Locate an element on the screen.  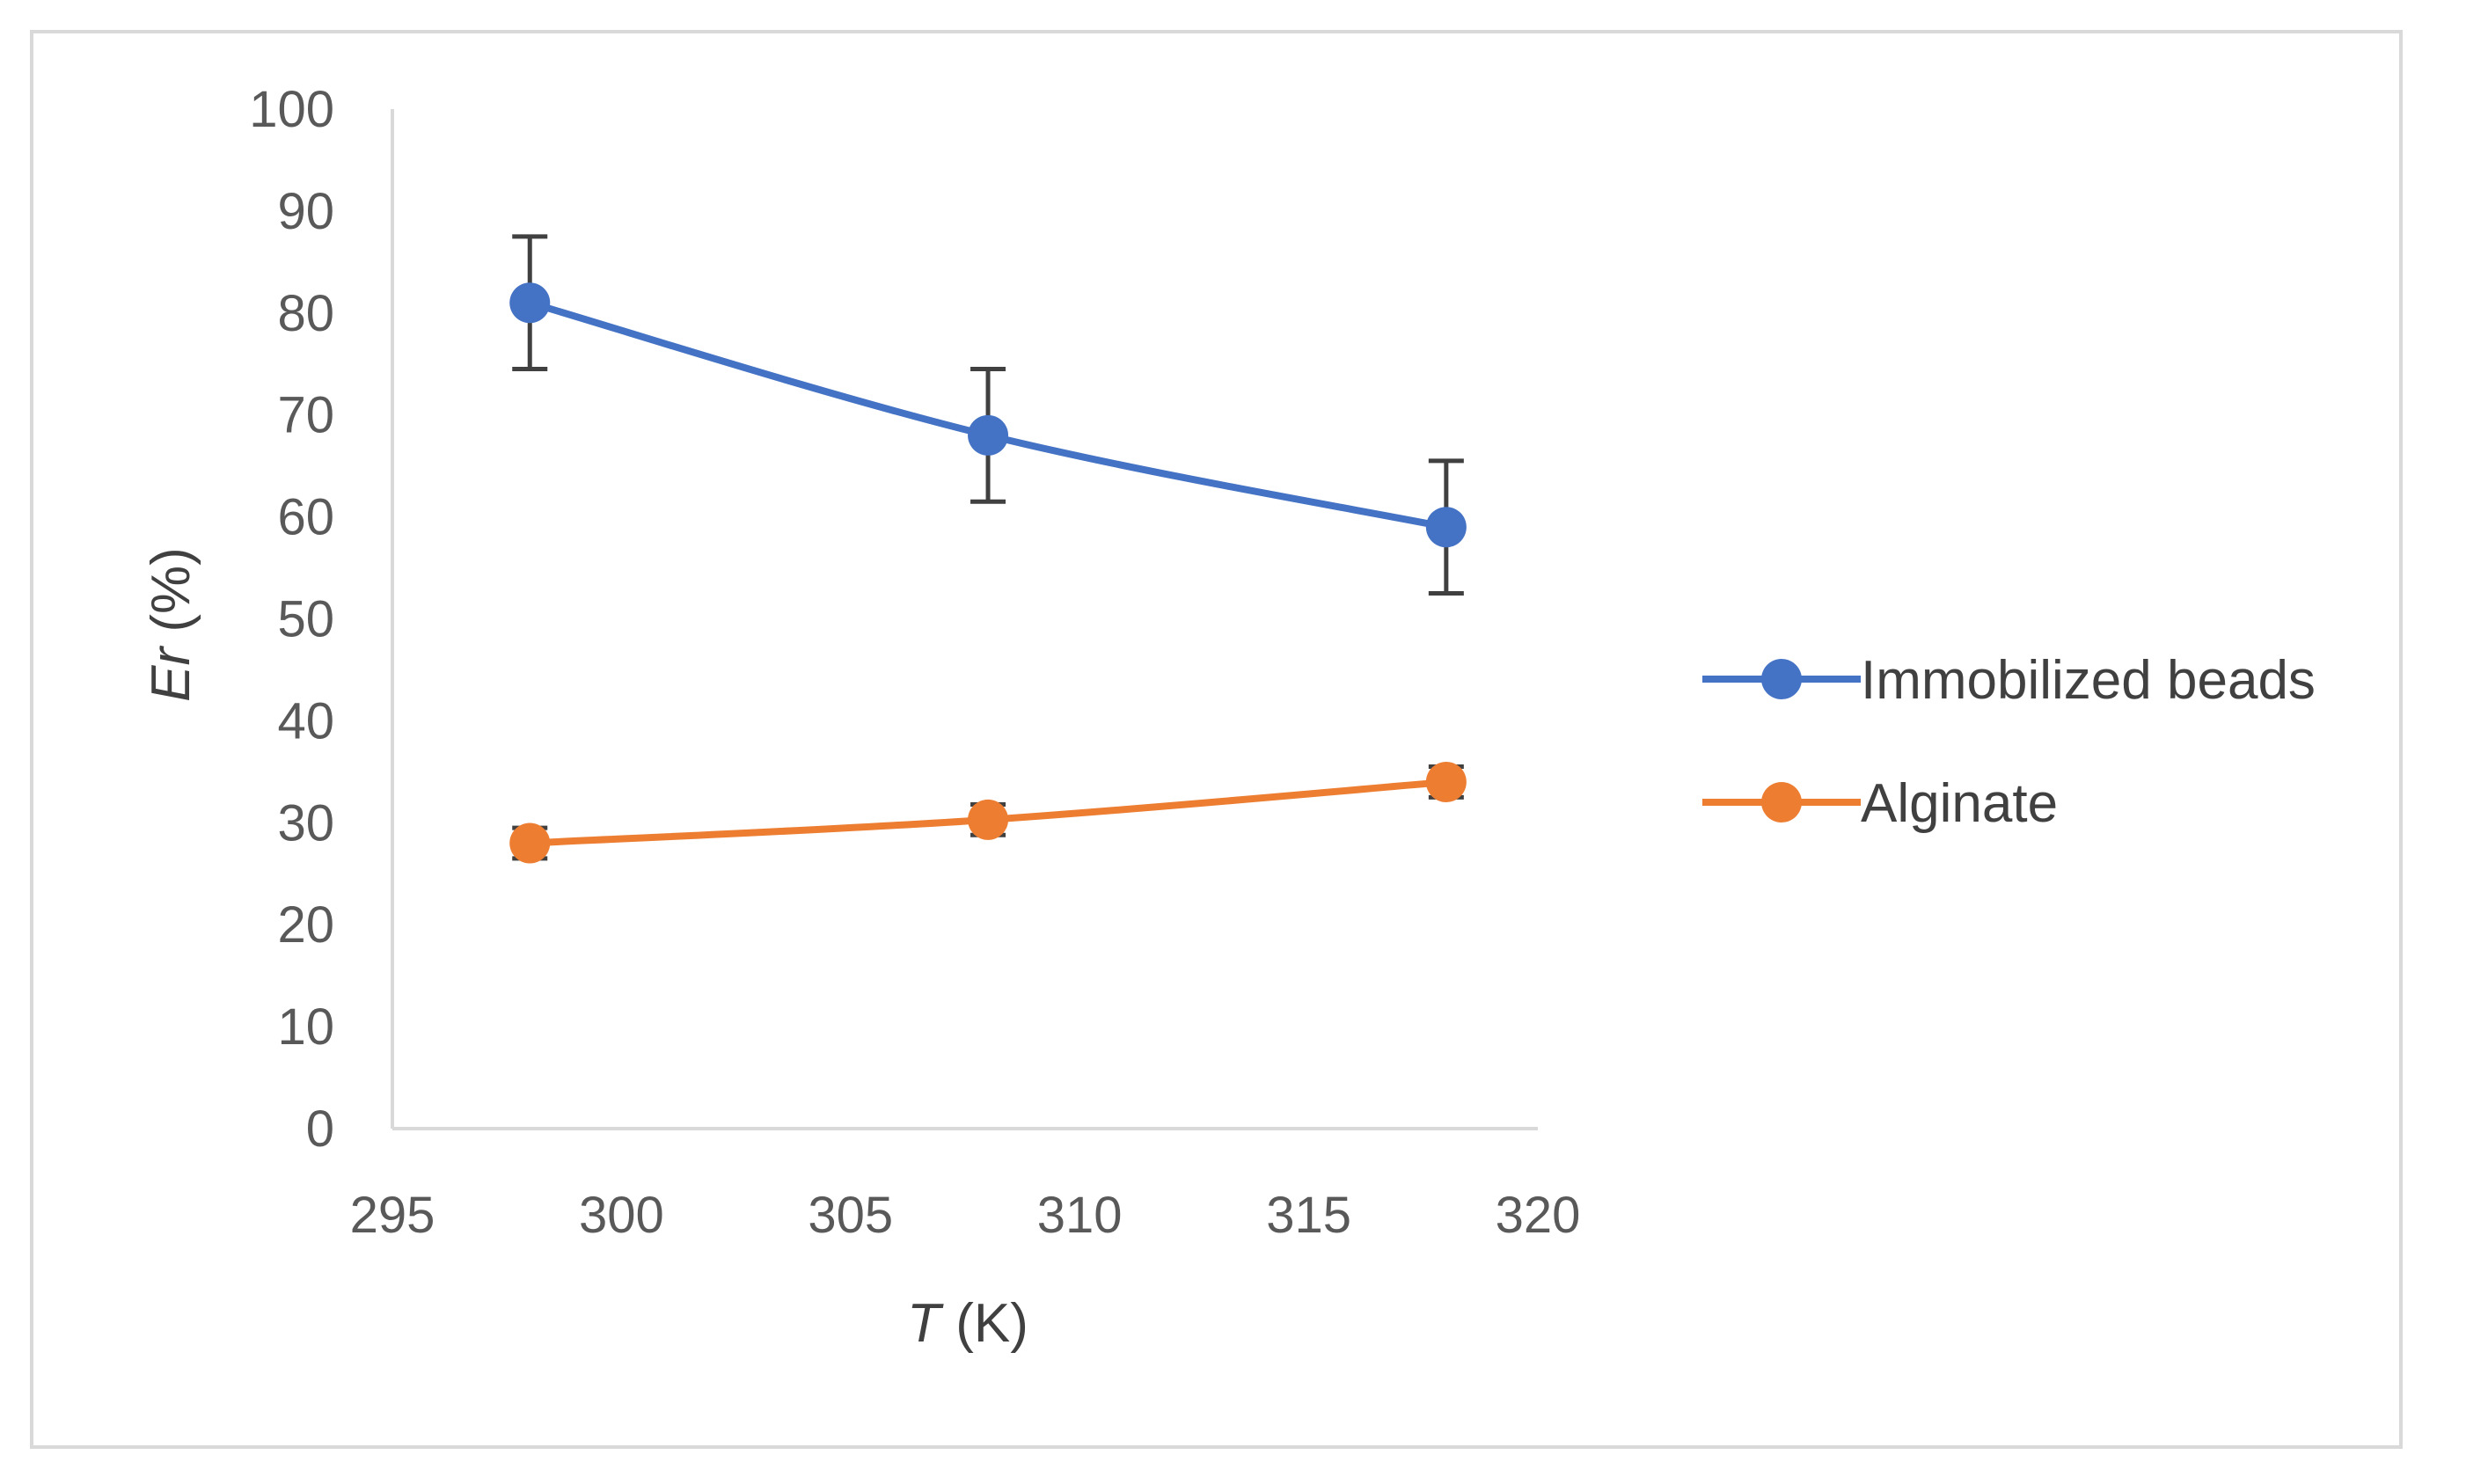
y-tick-label: 100 is located at coordinates (291, 109).